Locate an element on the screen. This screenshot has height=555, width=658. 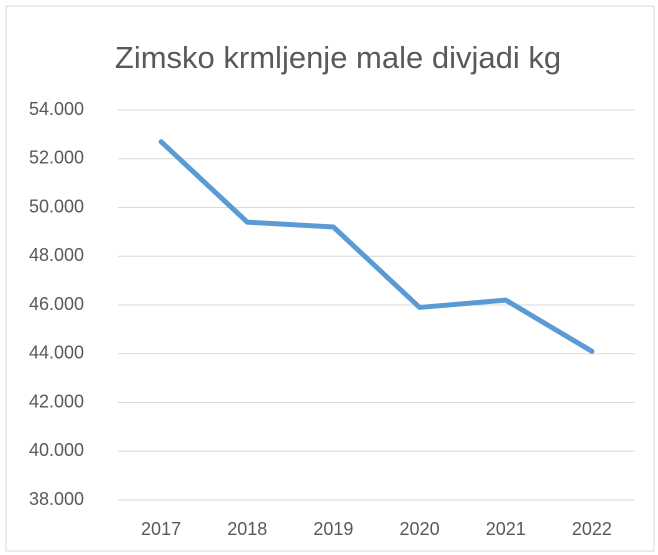
y-tick-label: 48.000 is located at coordinates (56, 255).